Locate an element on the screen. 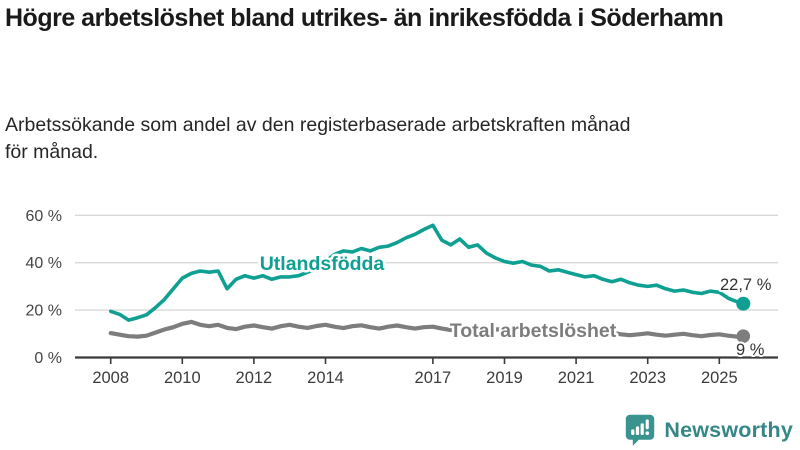 The height and width of the screenshot is (450, 800). x-tick-label-2014: 2014 is located at coordinates (325, 378).